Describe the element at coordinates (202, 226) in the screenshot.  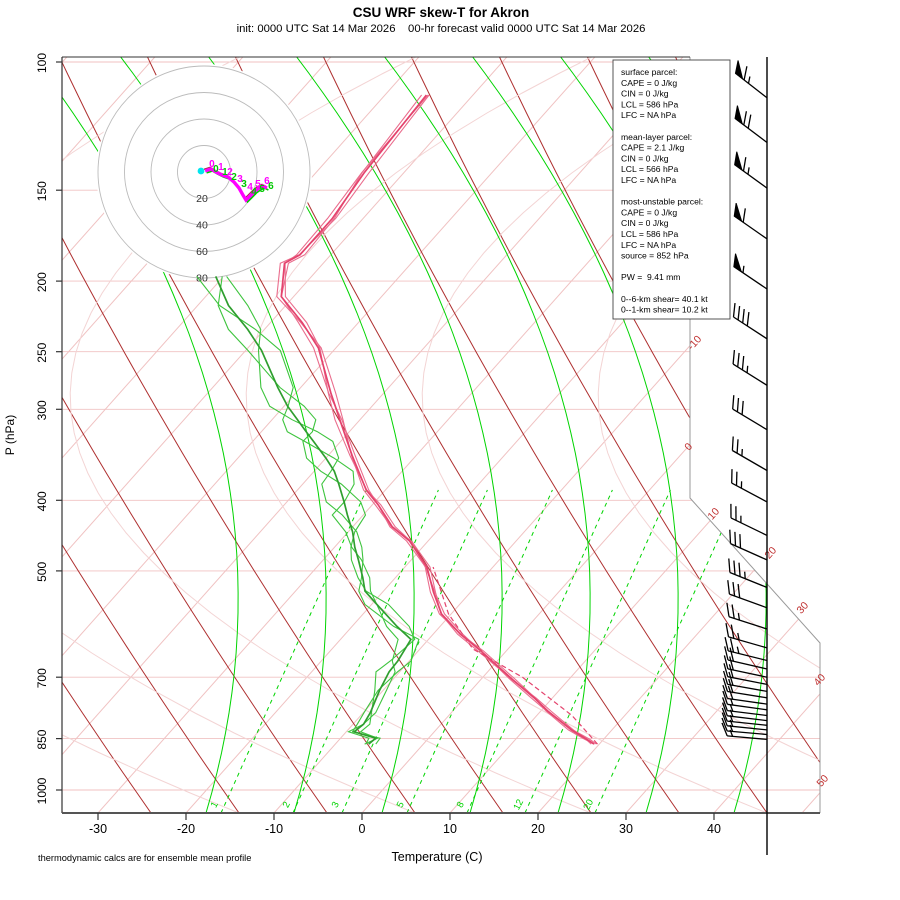
I see `chart-text: 40` at that location.